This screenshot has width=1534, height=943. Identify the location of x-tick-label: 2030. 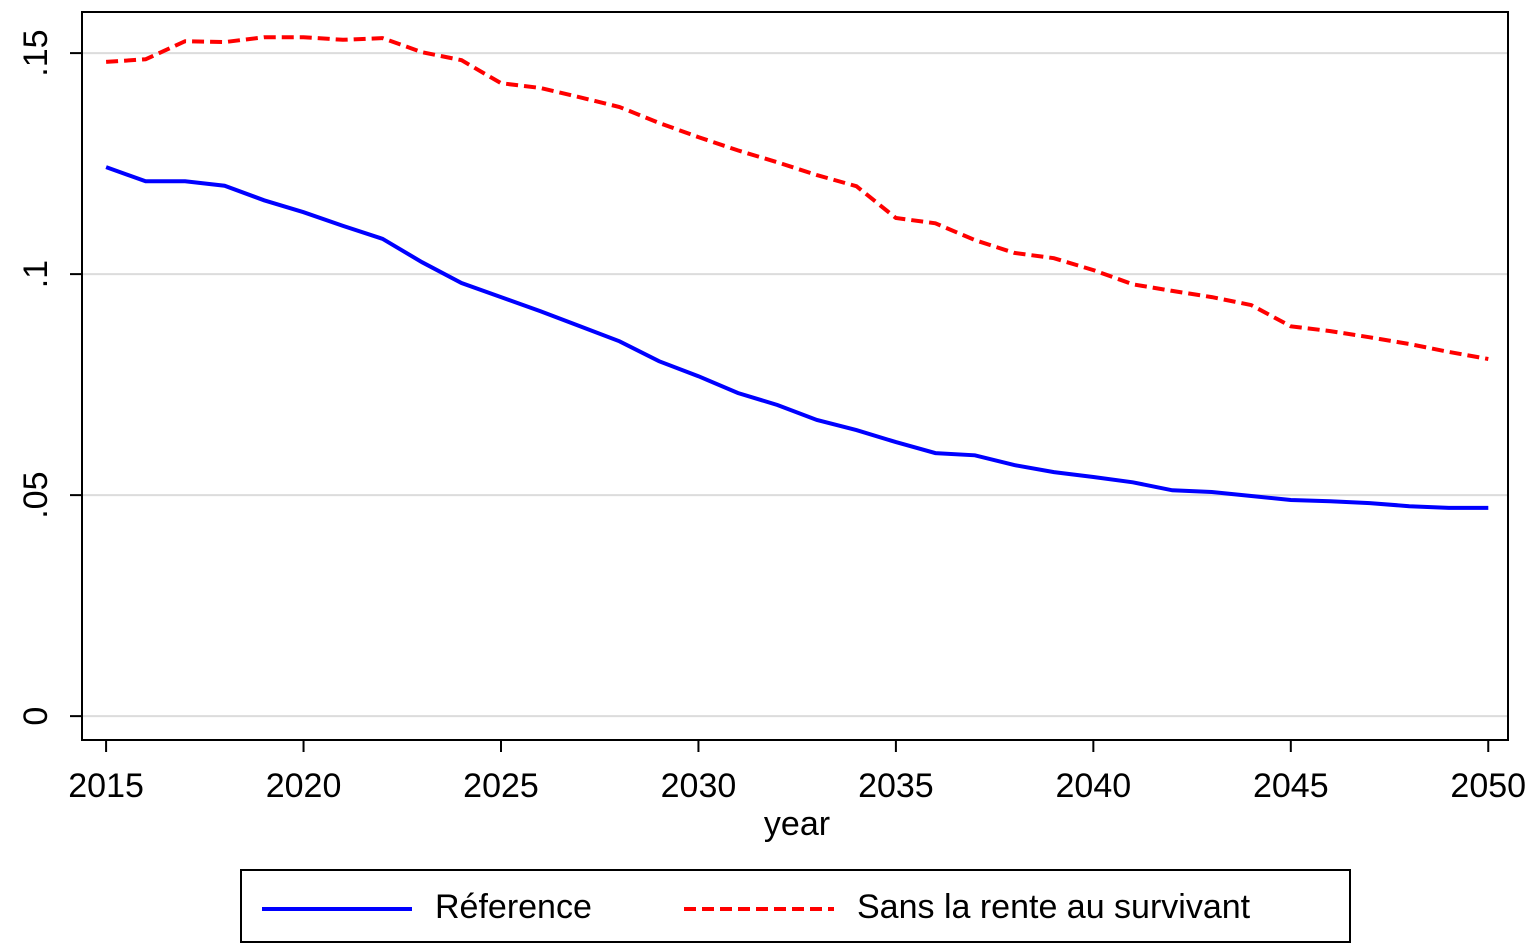
(699, 786).